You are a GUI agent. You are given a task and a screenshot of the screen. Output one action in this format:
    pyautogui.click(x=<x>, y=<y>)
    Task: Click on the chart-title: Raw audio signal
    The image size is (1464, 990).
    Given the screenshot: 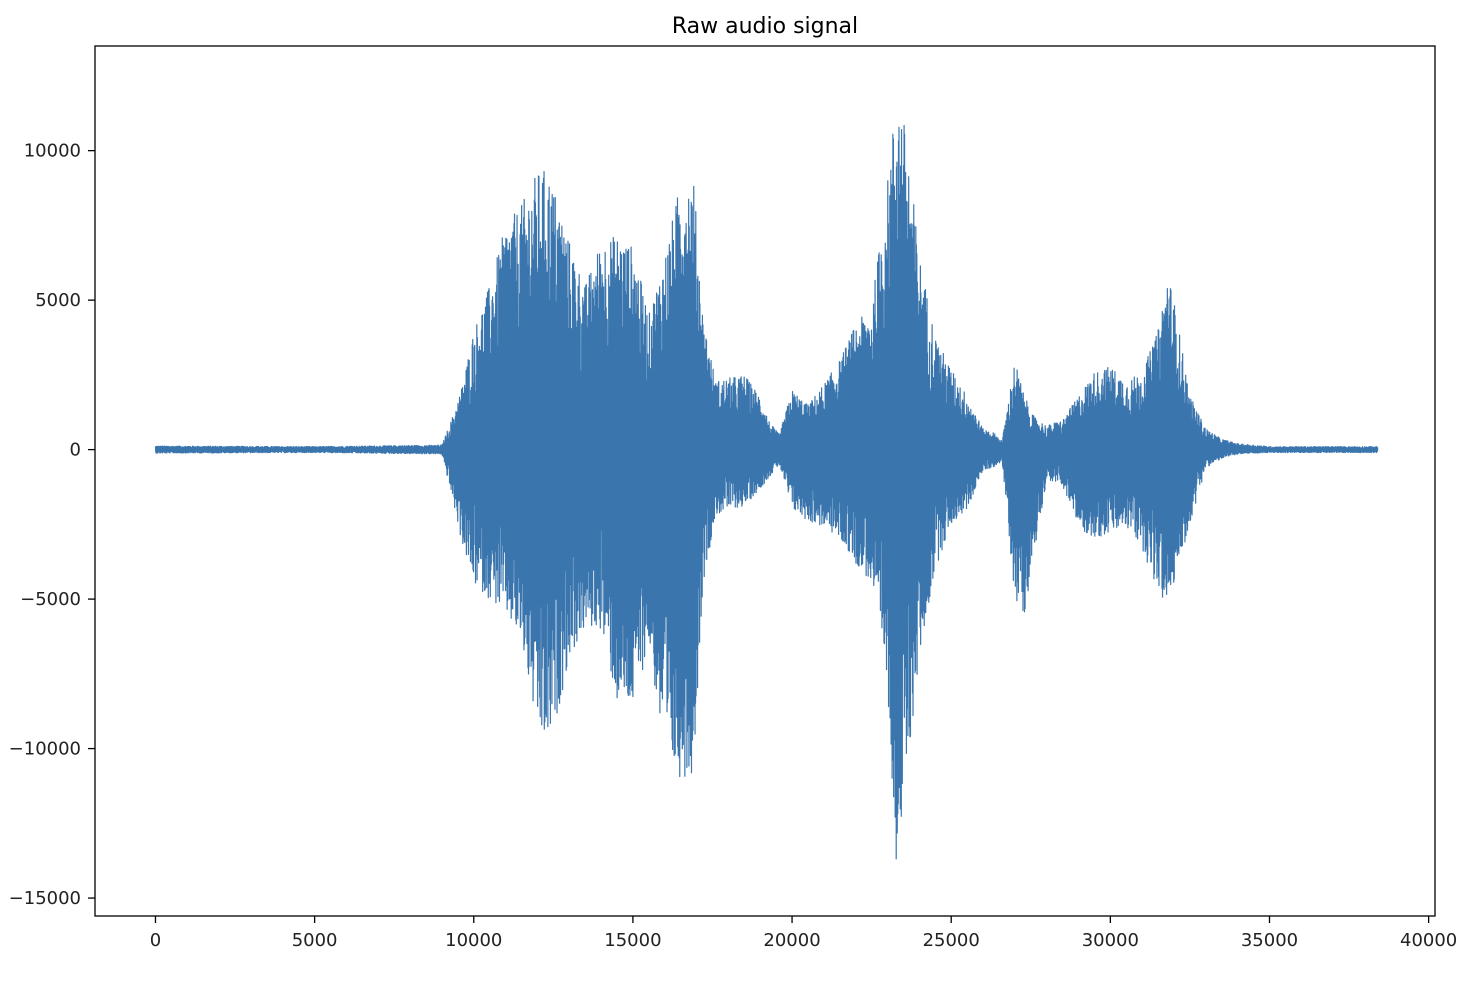 What is the action you would take?
    pyautogui.click(x=765, y=26)
    